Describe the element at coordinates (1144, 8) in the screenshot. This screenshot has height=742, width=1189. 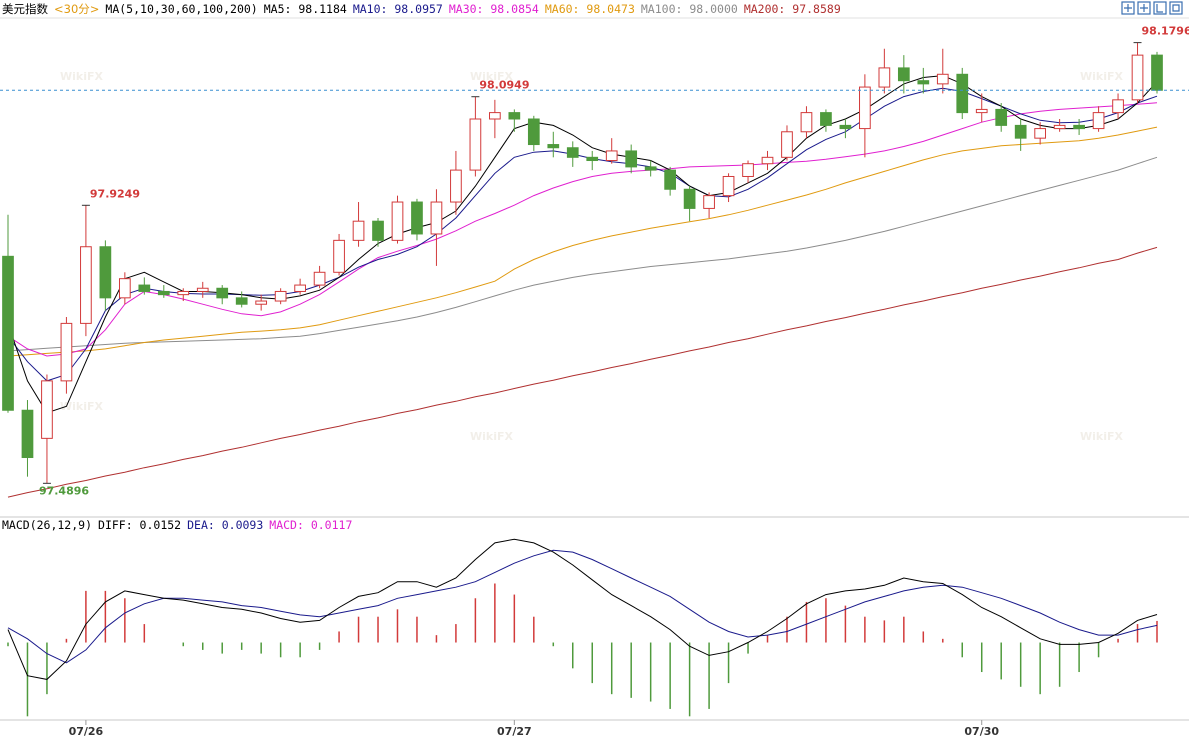
I see `pan-icon` at that location.